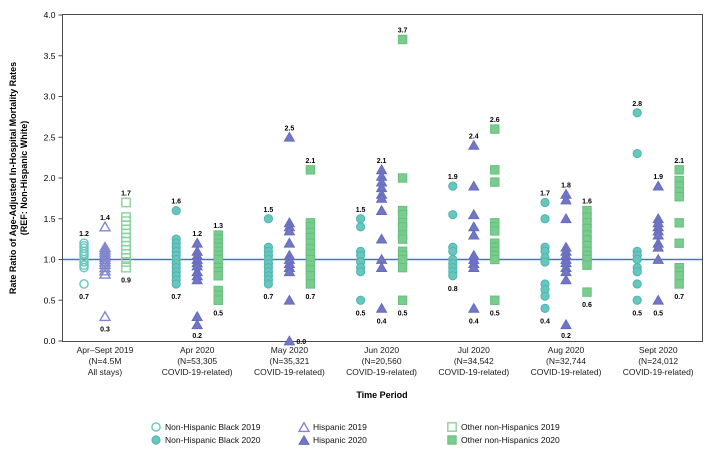 This screenshot has width=712, height=458. What do you see at coordinates (213, 439) in the screenshot?
I see `legend-item-label: Non-Hispanic Black 2020` at bounding box center [213, 439].